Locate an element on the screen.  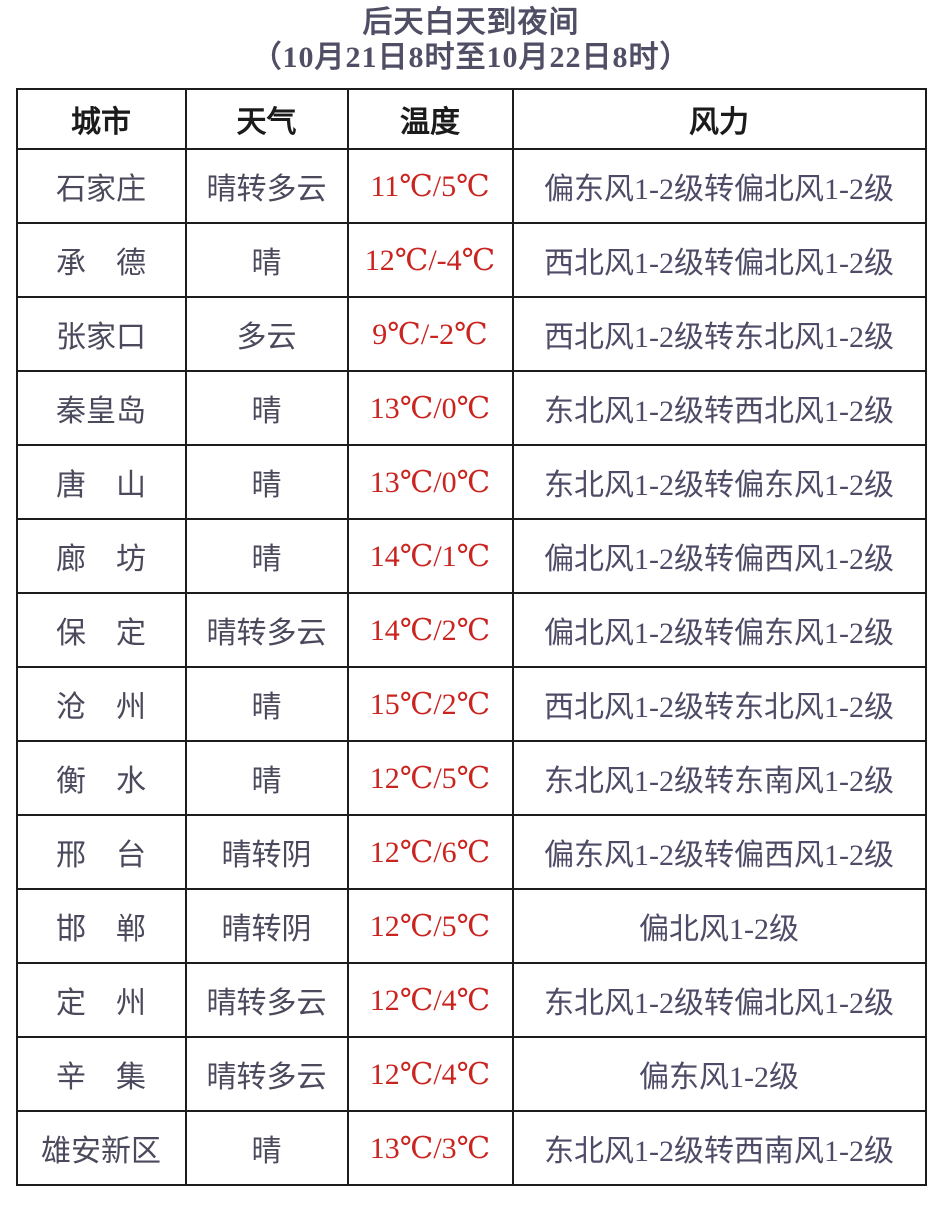
header-weather: 天气 is located at coordinates (266, 119).